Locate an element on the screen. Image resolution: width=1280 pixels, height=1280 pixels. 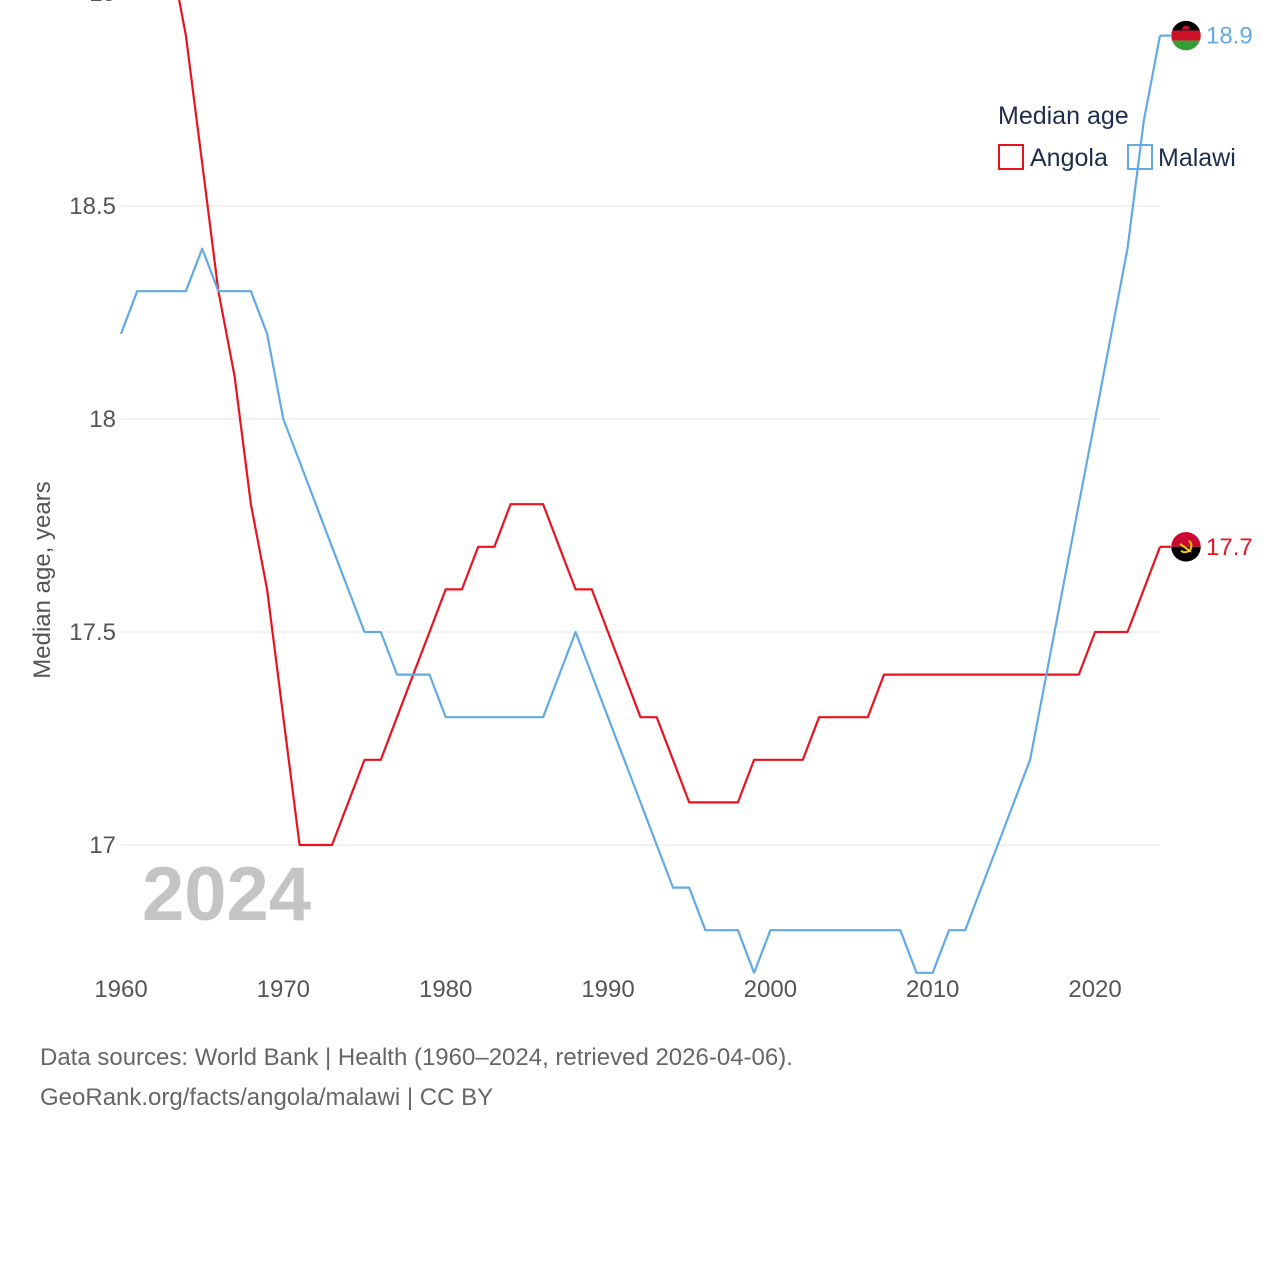
x-tick-label: 1960 is located at coordinates (120, 989).